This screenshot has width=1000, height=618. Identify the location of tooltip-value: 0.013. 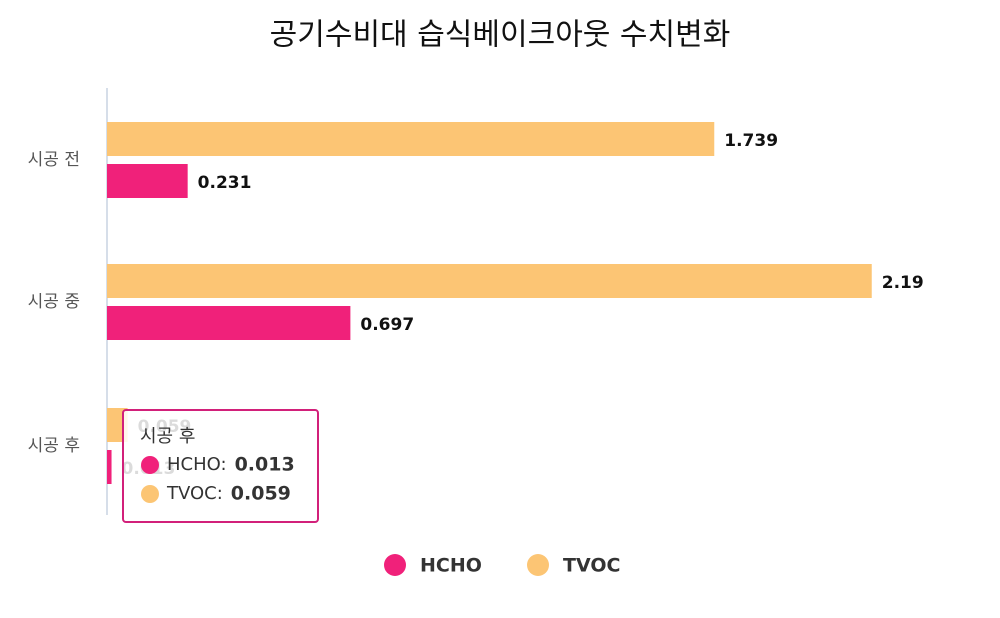
(265, 465).